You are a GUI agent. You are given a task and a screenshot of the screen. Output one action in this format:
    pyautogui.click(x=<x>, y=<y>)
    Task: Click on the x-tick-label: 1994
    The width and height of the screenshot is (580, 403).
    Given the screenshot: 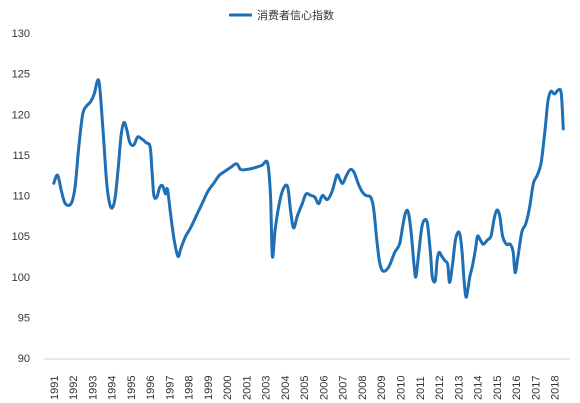 What is the action you would take?
    pyautogui.click(x=113, y=388)
    